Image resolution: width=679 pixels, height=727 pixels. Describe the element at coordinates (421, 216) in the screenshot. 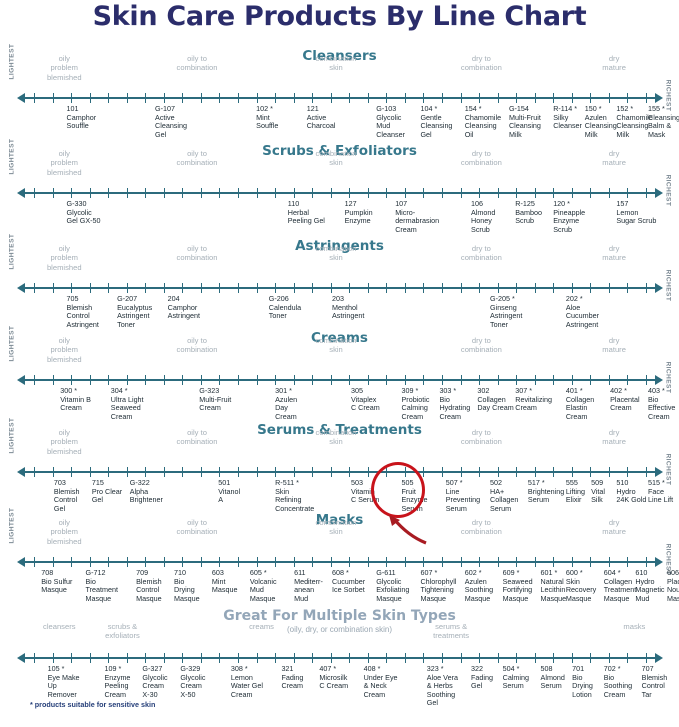

I see `product-item: 107 Micro- dermabrasion Cream` at that location.